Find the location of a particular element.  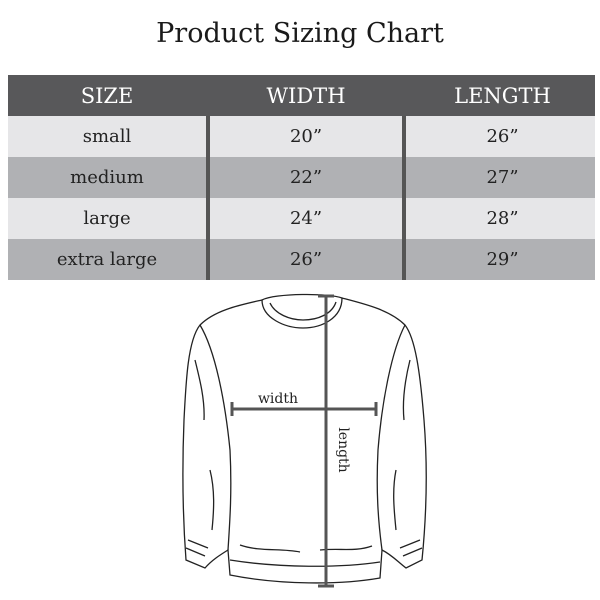

width-cell: 24” is located at coordinates (304, 218).